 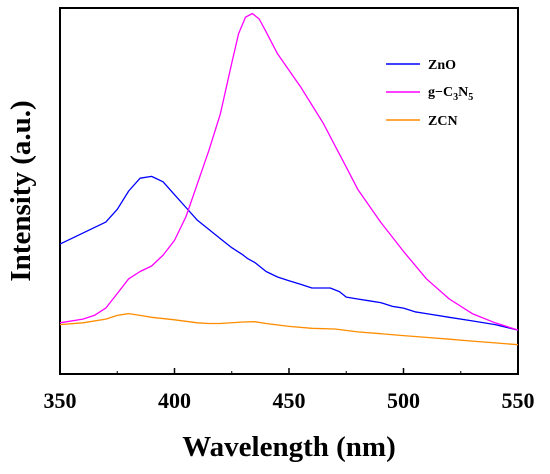 I want to click on legend-label-zcn: ZCN, so click(x=443, y=121).